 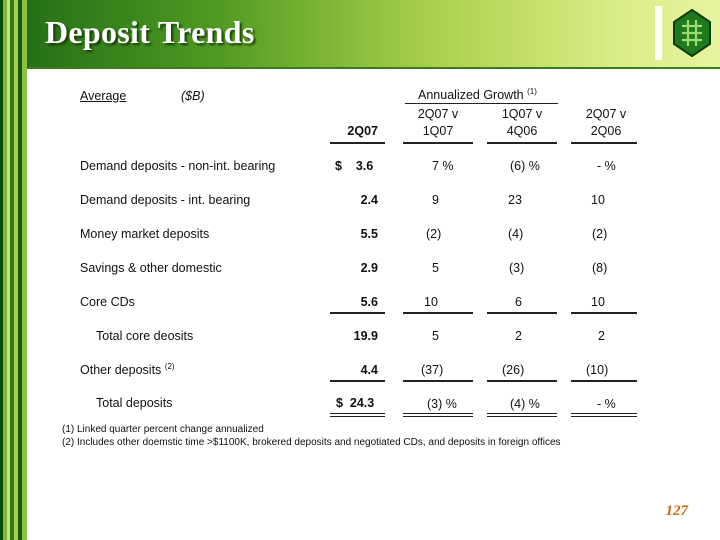 What do you see at coordinates (165, 200) in the screenshot?
I see `row-label: Demand deposits - int. bearing` at bounding box center [165, 200].